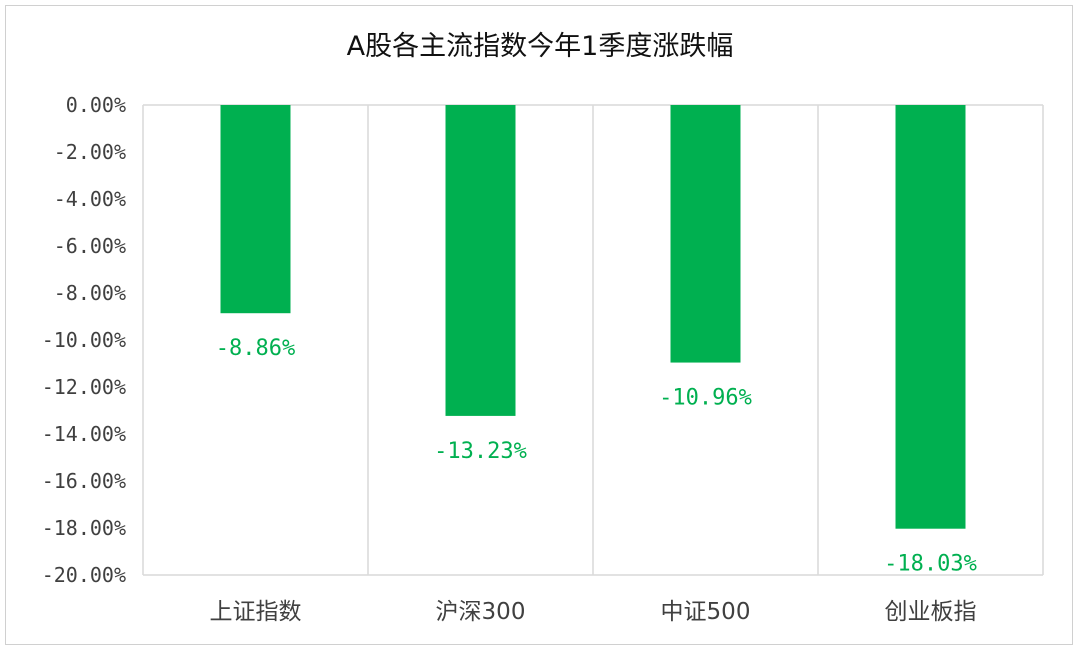 The width and height of the screenshot is (1080, 652). I want to click on y-tick-label: -8.00%, so click(90, 293).